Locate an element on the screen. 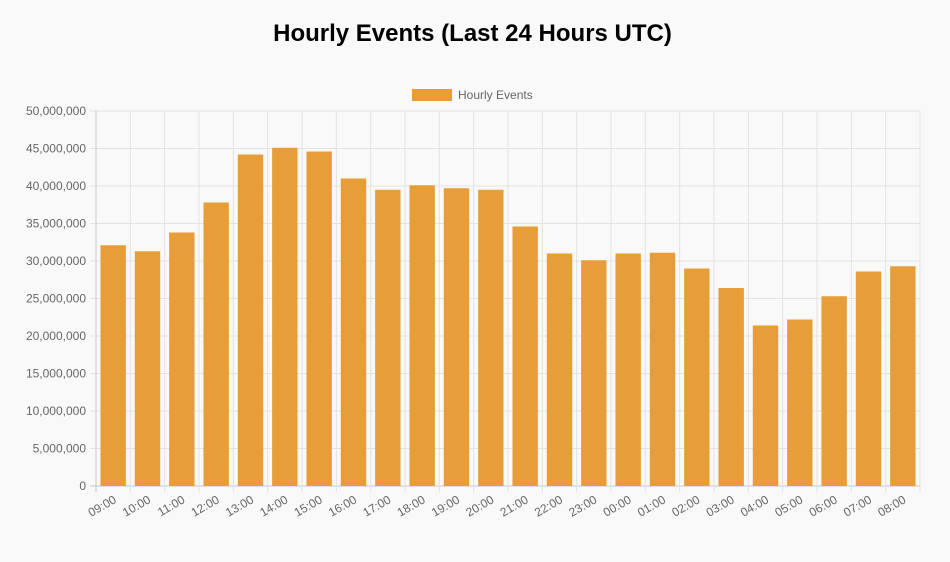  x-tick-label: 21:00 is located at coordinates (514, 505).